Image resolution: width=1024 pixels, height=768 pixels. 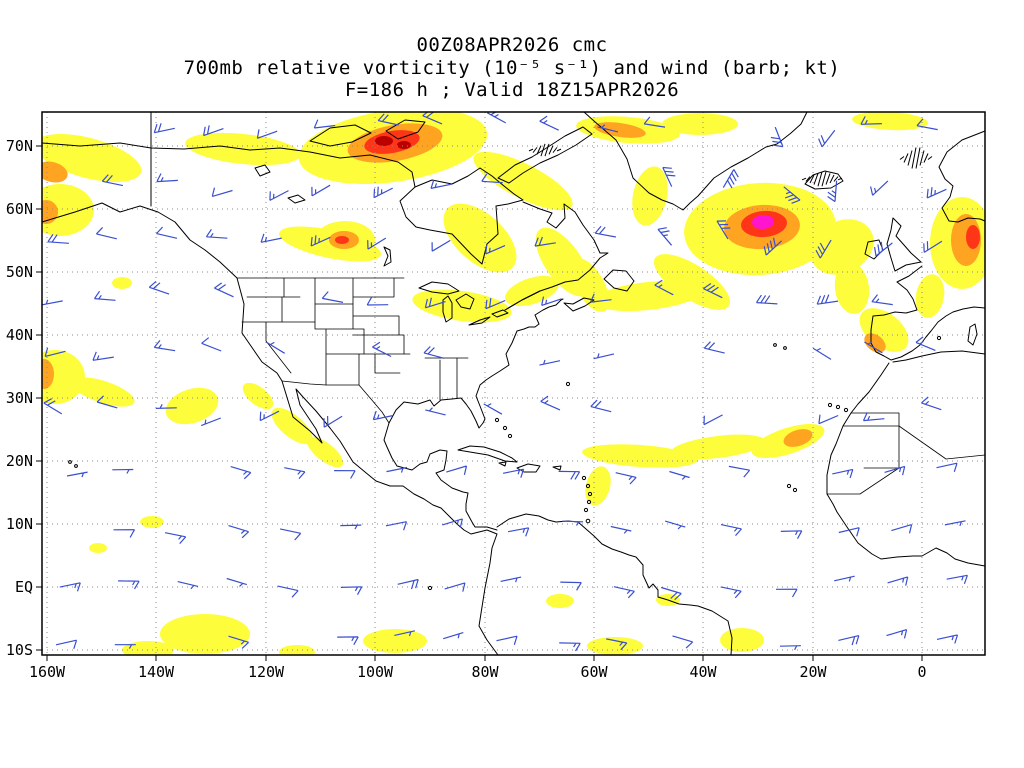 What do you see at coordinates (266, 672) in the screenshot?
I see `longitude-label: 120W` at bounding box center [266, 672].